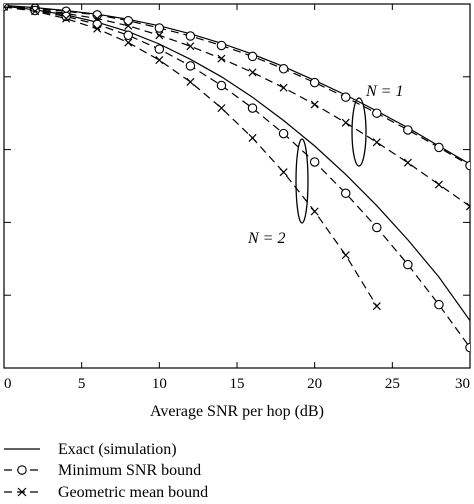 The width and height of the screenshot is (474, 504). Describe the element at coordinates (159, 384) in the screenshot. I see `x-tick-label-10: 10` at that location.